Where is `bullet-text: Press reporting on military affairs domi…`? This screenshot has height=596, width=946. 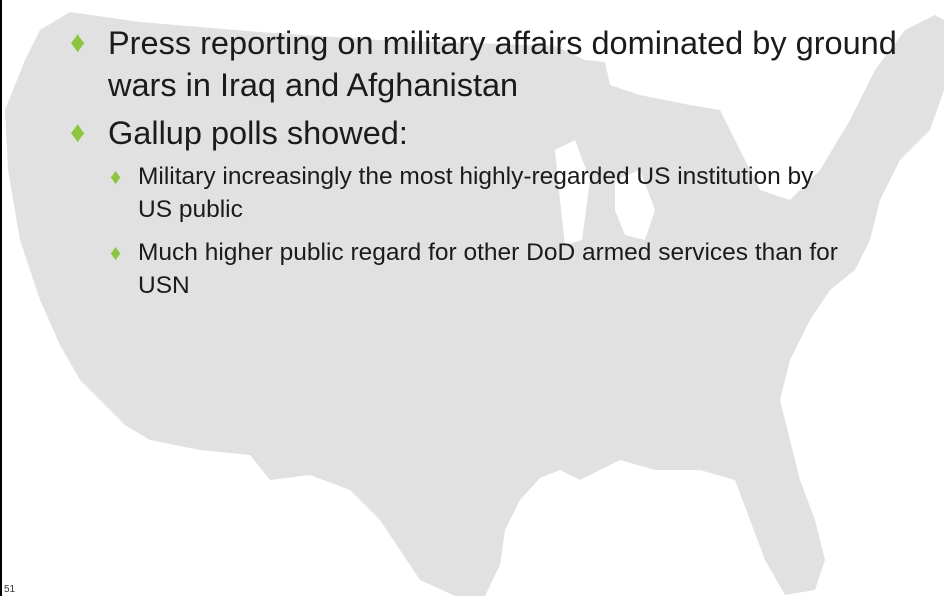 bullet-text: Press reporting on military affairs domi… is located at coordinates (502, 64).